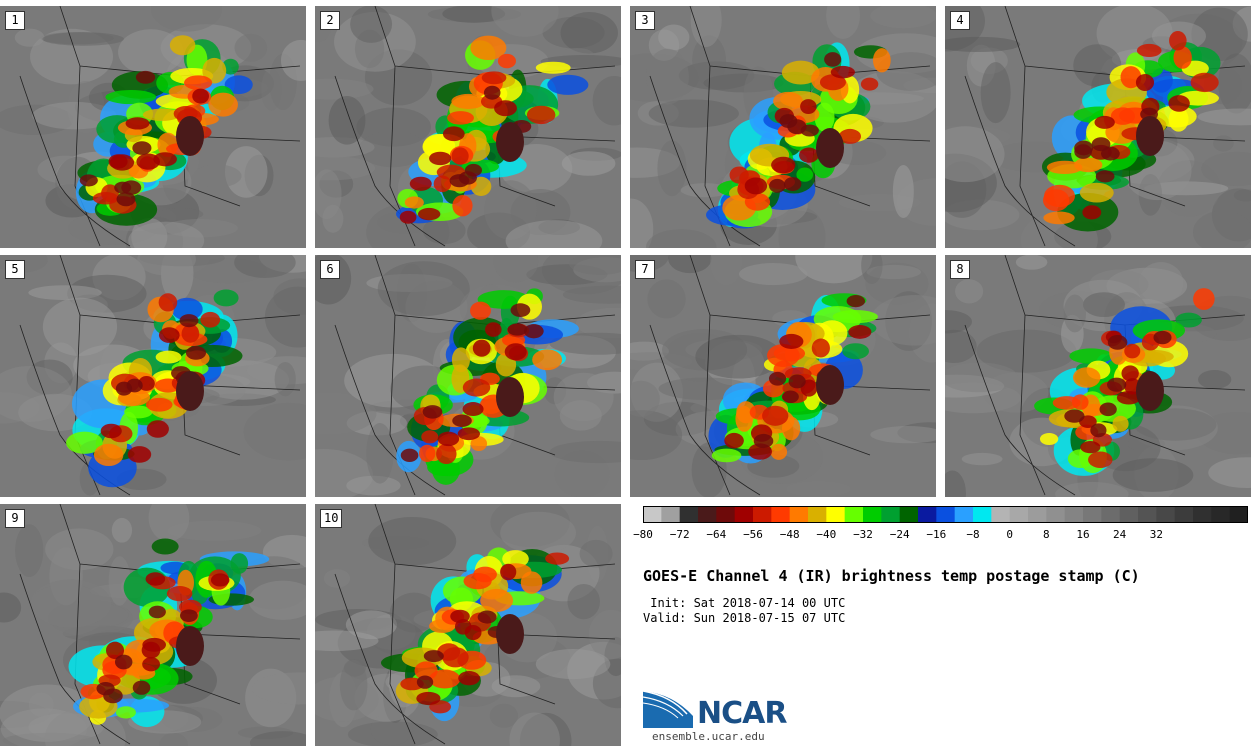 Image resolution: width=1260 pixels, height=746 pixels. What do you see at coordinates (645, 269) in the screenshot?
I see `member-number-label: 7` at bounding box center [645, 269].